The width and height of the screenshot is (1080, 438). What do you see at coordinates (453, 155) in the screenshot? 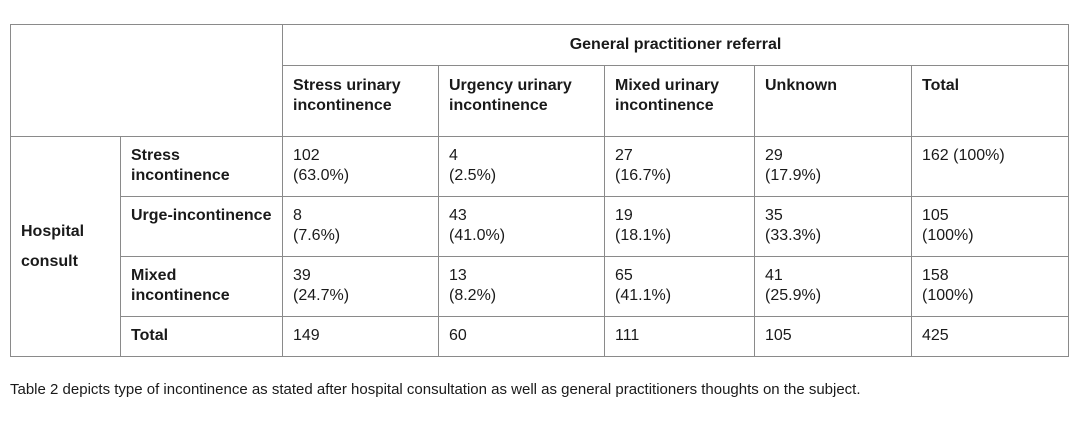
I see `cell-count: 4` at bounding box center [453, 155].